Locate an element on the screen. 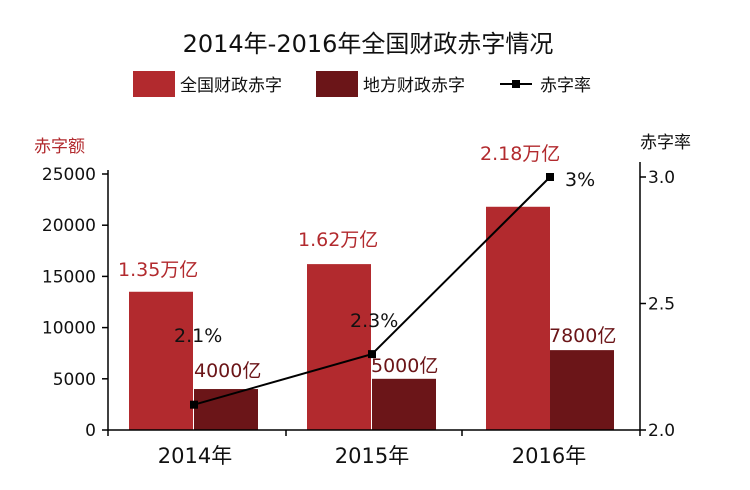 This screenshot has height=490, width=750. y-tick-label: 20000 is located at coordinates (69, 226).